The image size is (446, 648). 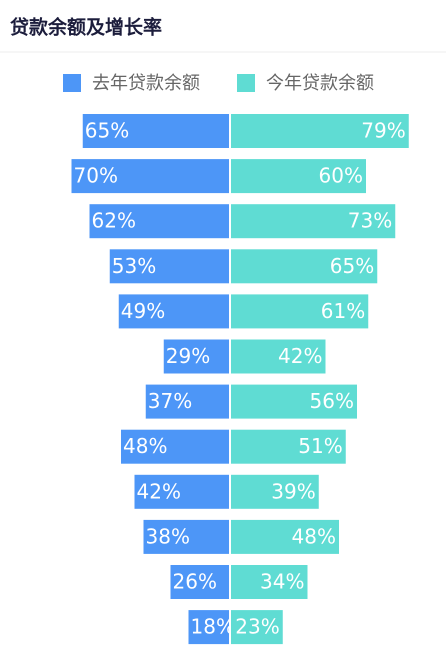 What do you see at coordinates (320, 446) in the screenshot?
I see `value-label: 51%` at bounding box center [320, 446].